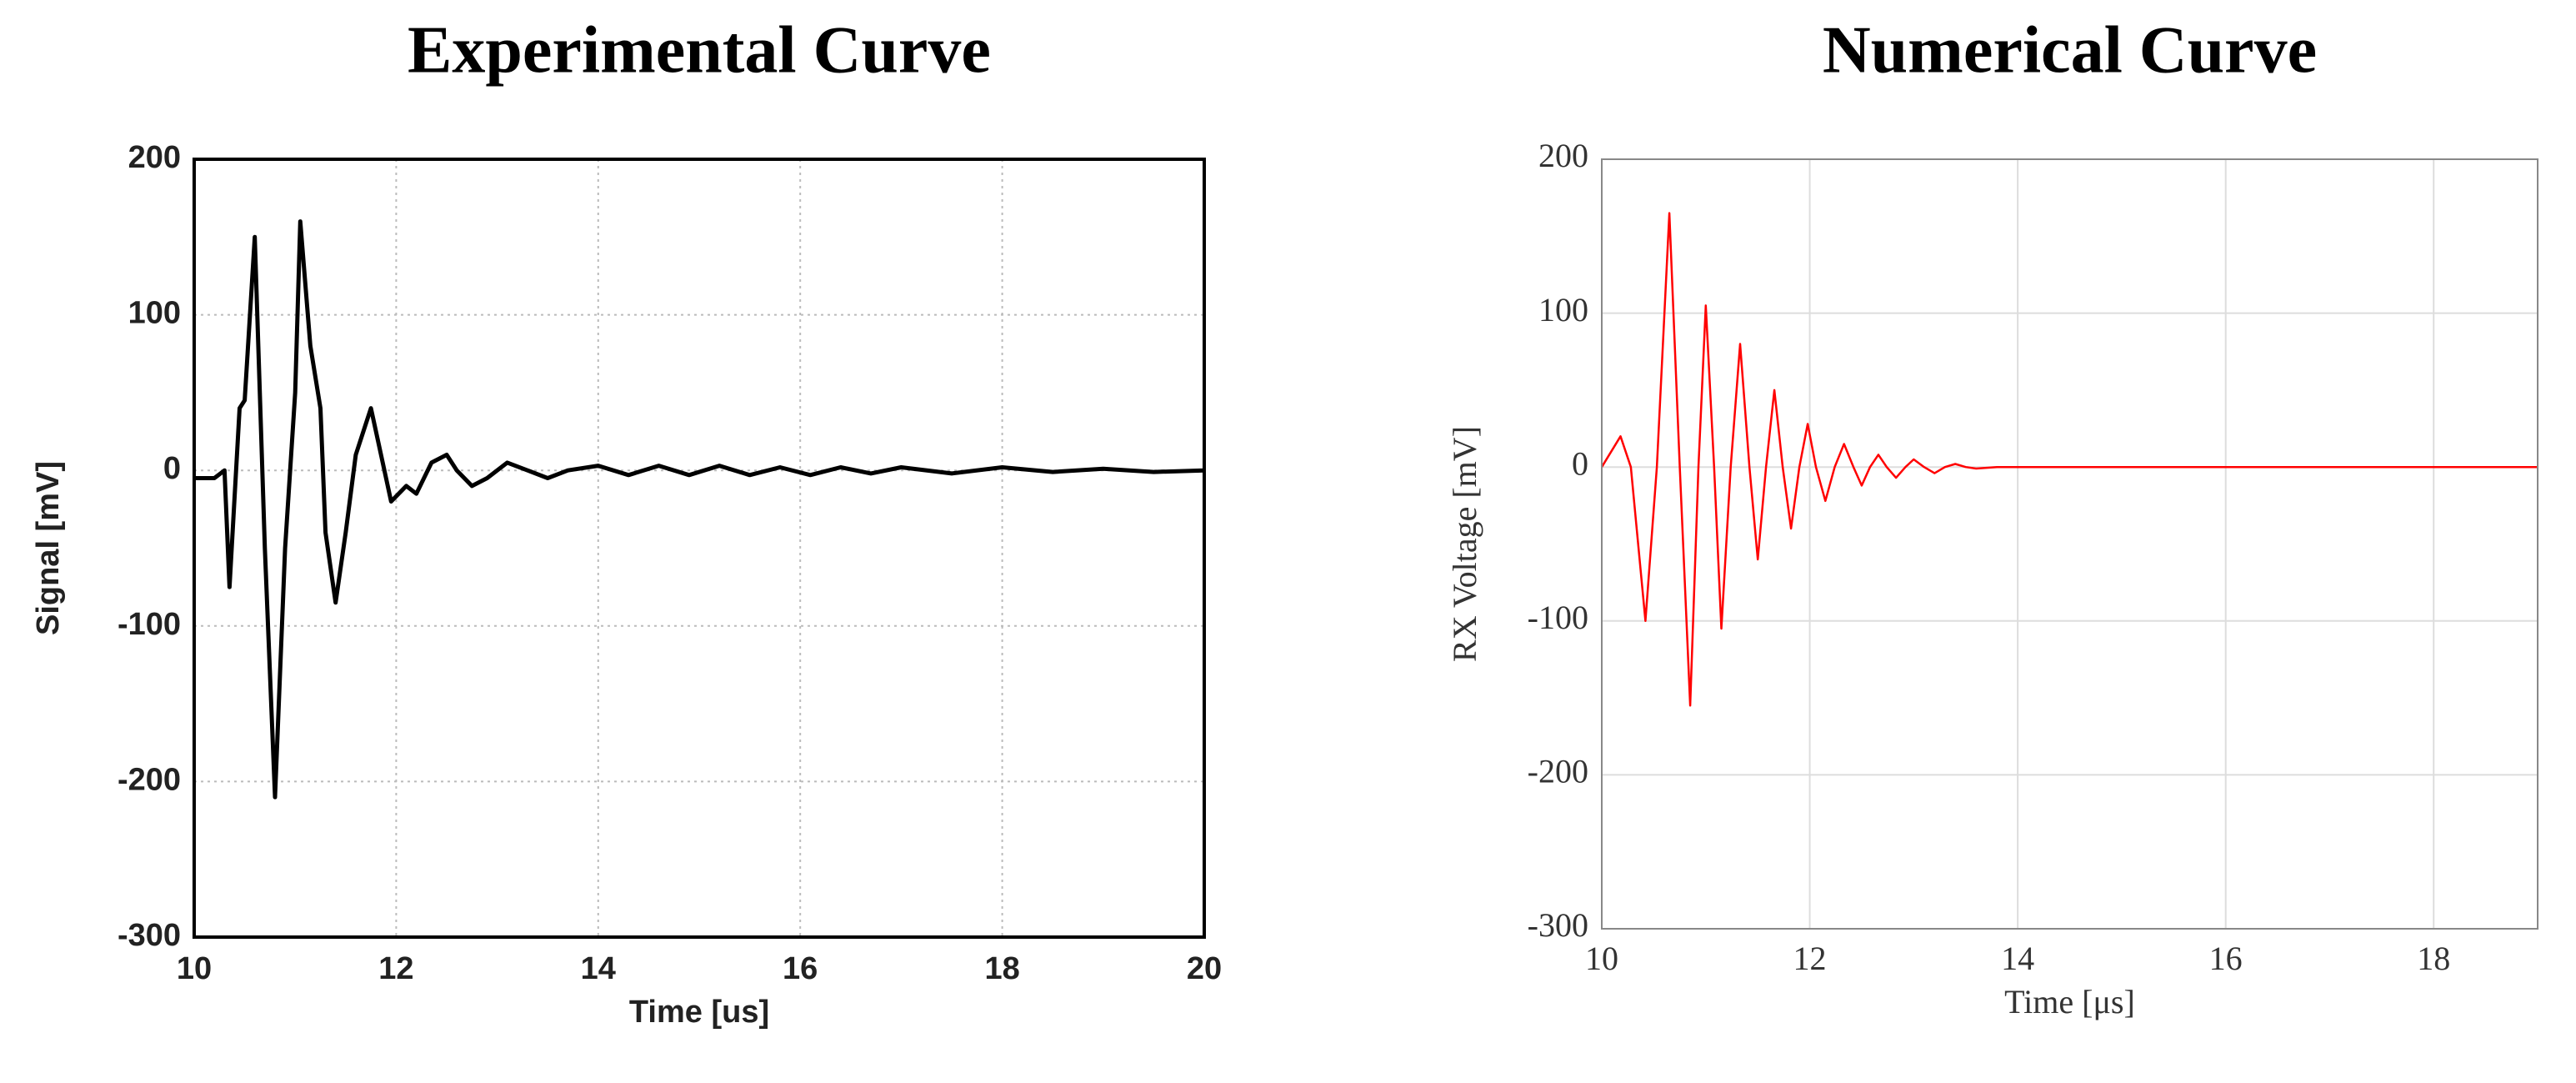 The image size is (2576, 1083). What do you see at coordinates (1204, 968) in the screenshot?
I see `x-tick-label: 20` at bounding box center [1204, 968].